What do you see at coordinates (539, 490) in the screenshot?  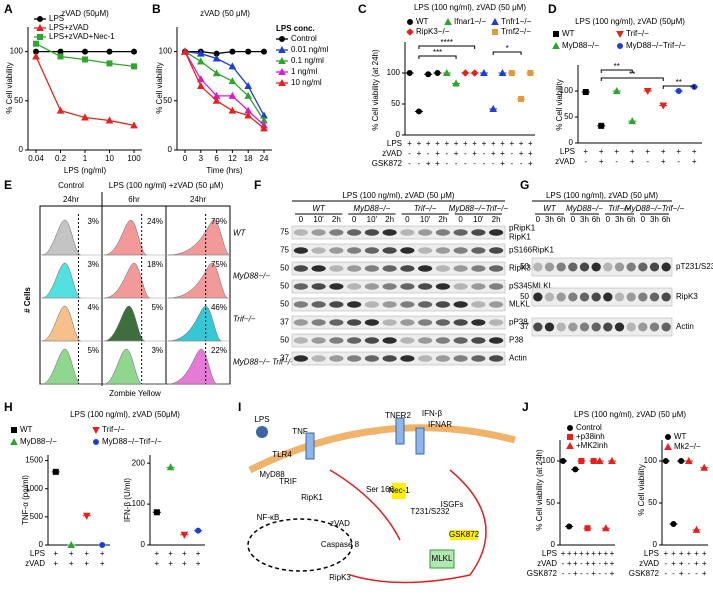 I see `y-axis-label: % Cell viability (at 24h)` at bounding box center [539, 490].